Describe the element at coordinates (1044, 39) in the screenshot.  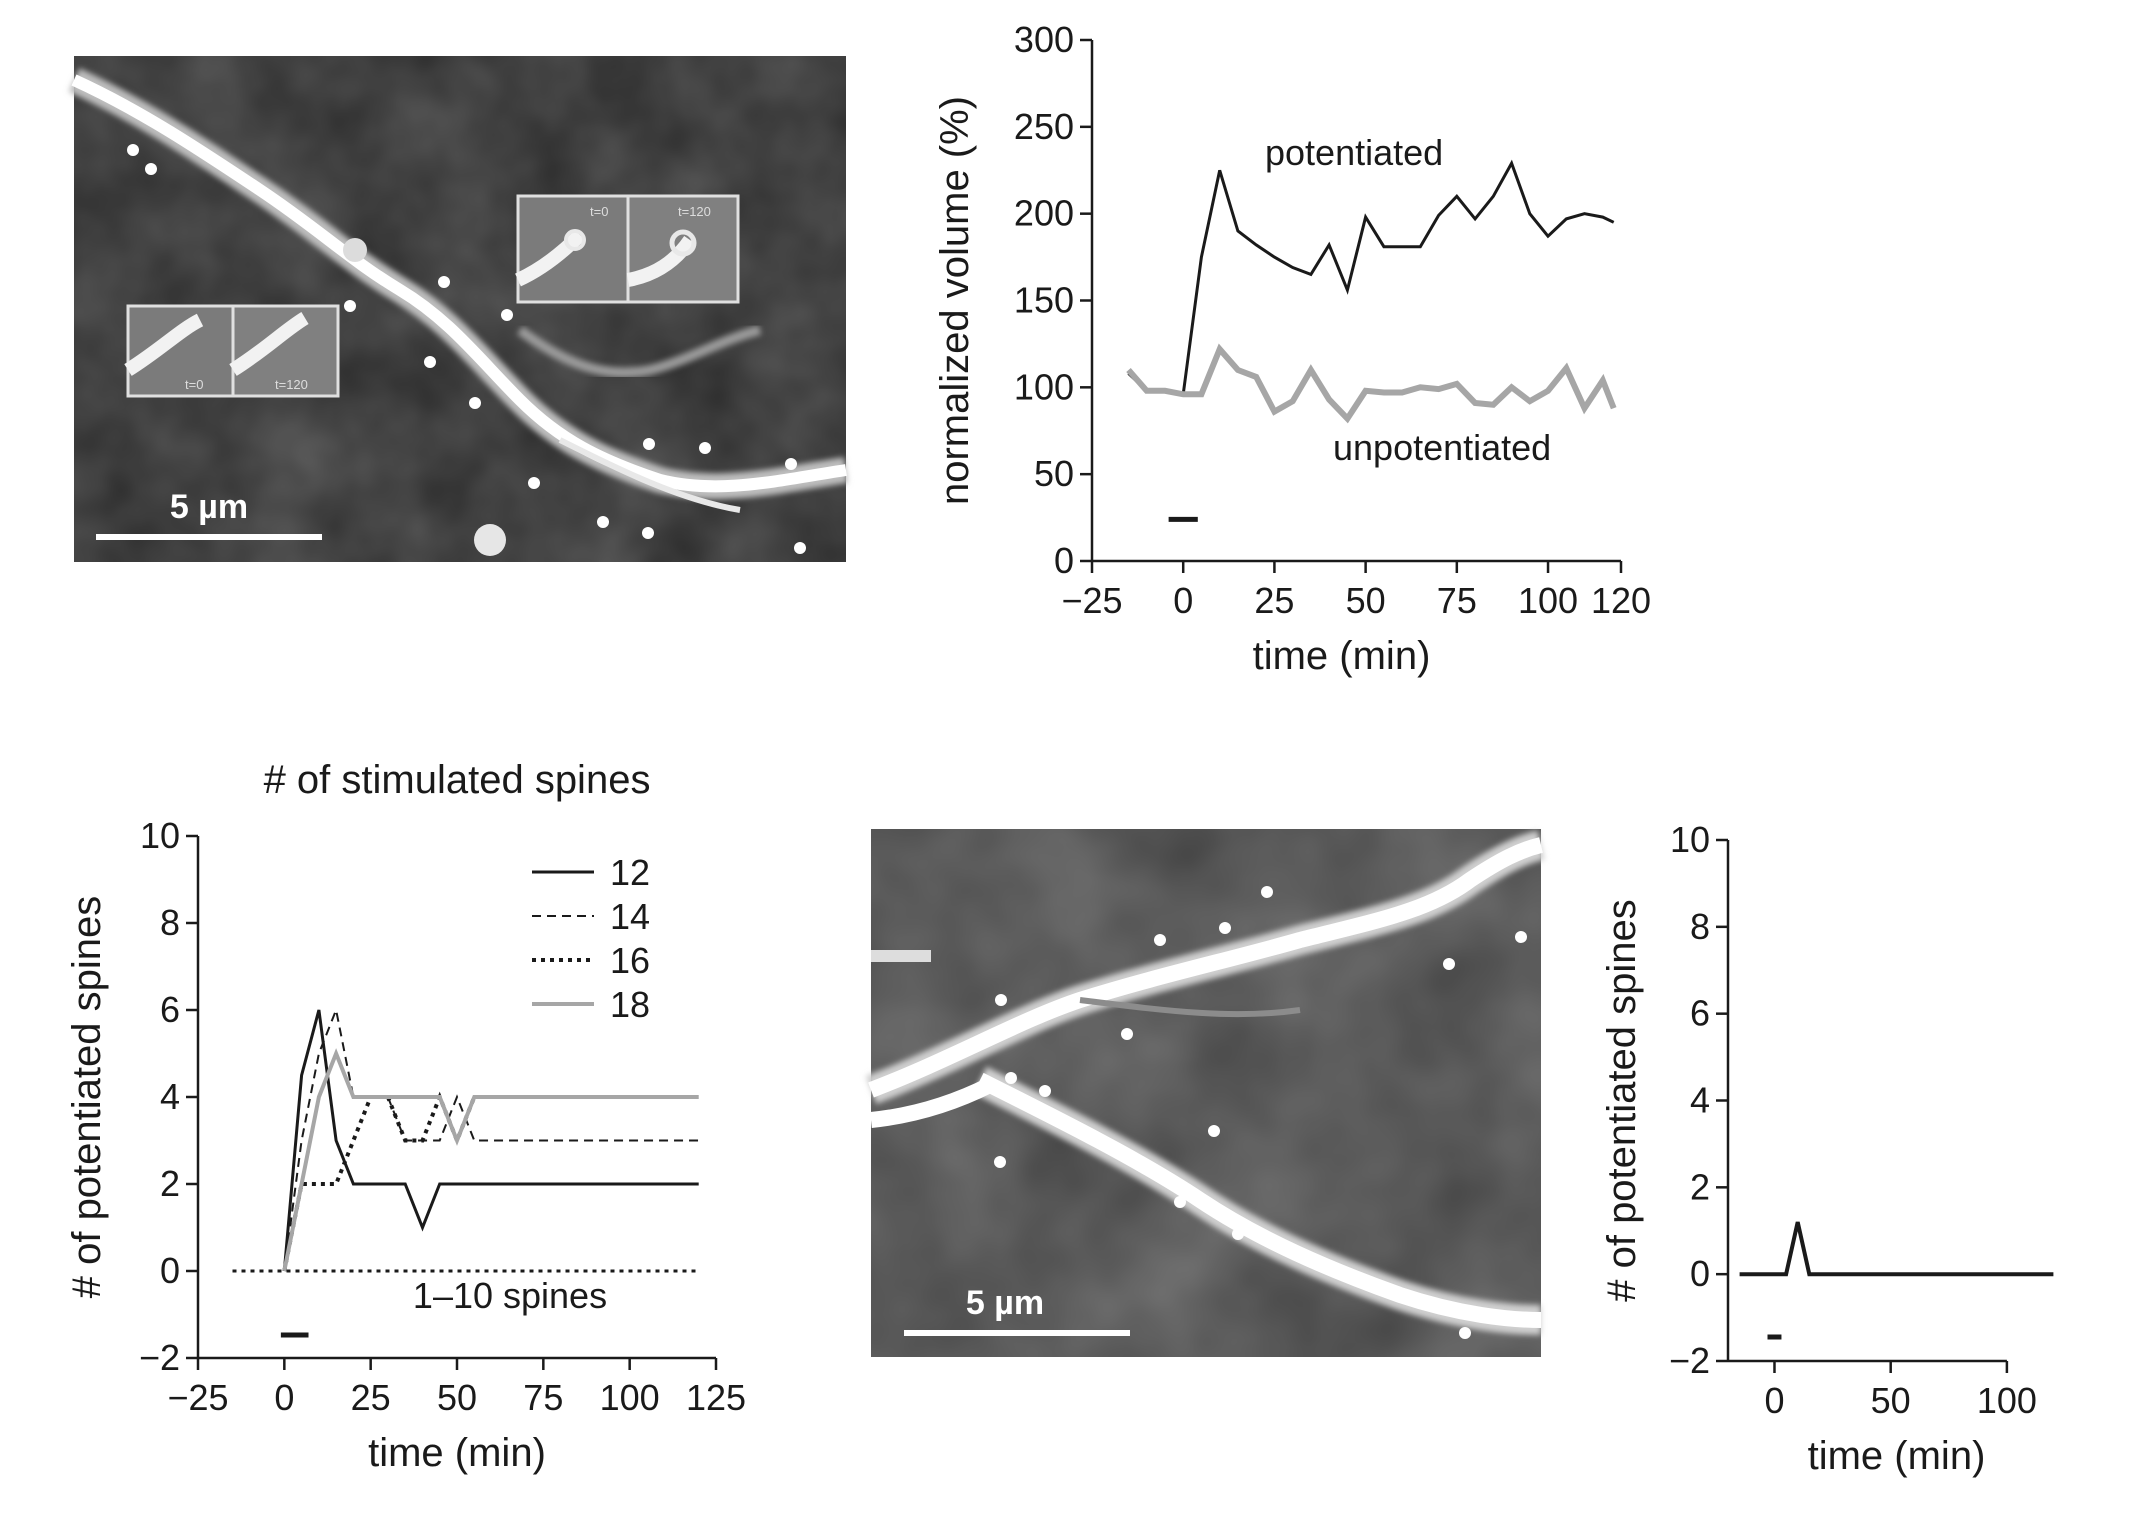
I see `y-tick-label: 300` at that location.